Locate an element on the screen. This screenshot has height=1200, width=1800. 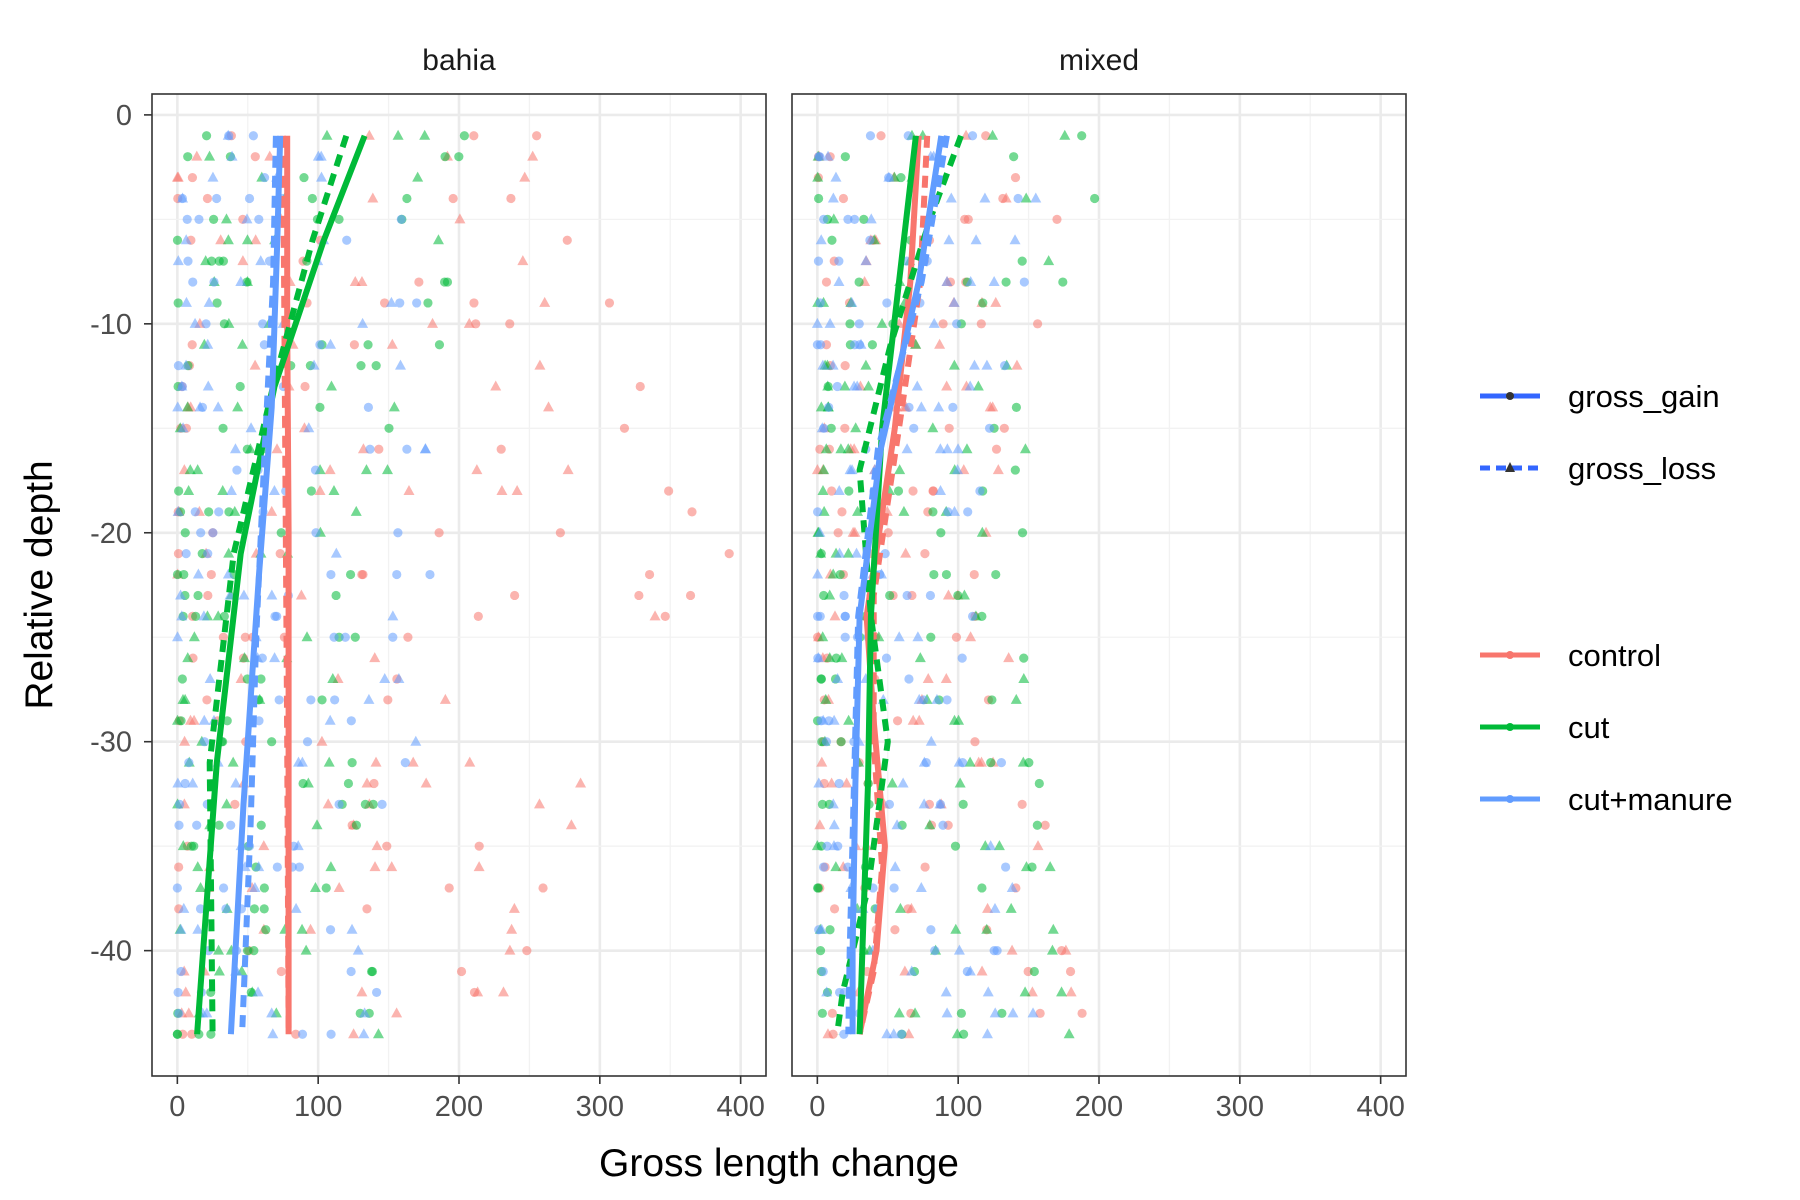
strip-label-mixed: mixed is located at coordinates (1099, 60).